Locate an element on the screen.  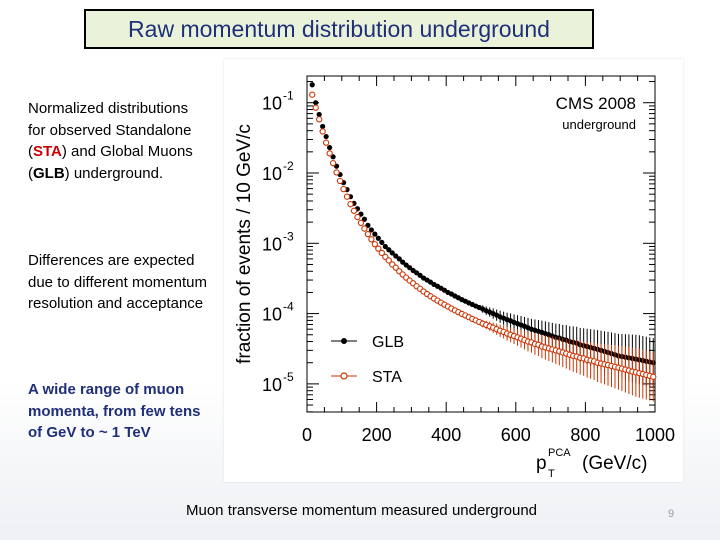
x-axis-label-sub: T is located at coordinates (551, 474).